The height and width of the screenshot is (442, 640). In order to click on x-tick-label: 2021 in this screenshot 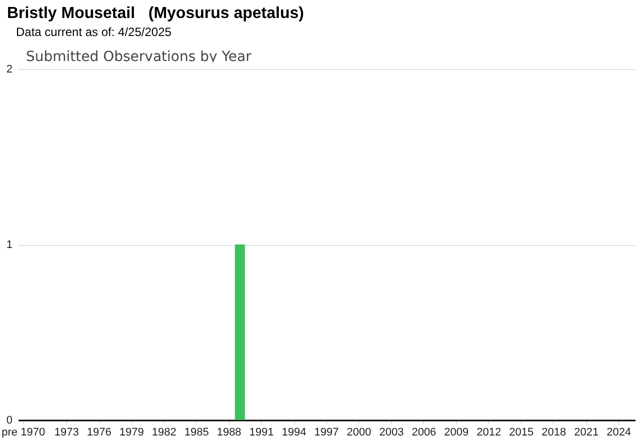, I will do `click(586, 432)`.